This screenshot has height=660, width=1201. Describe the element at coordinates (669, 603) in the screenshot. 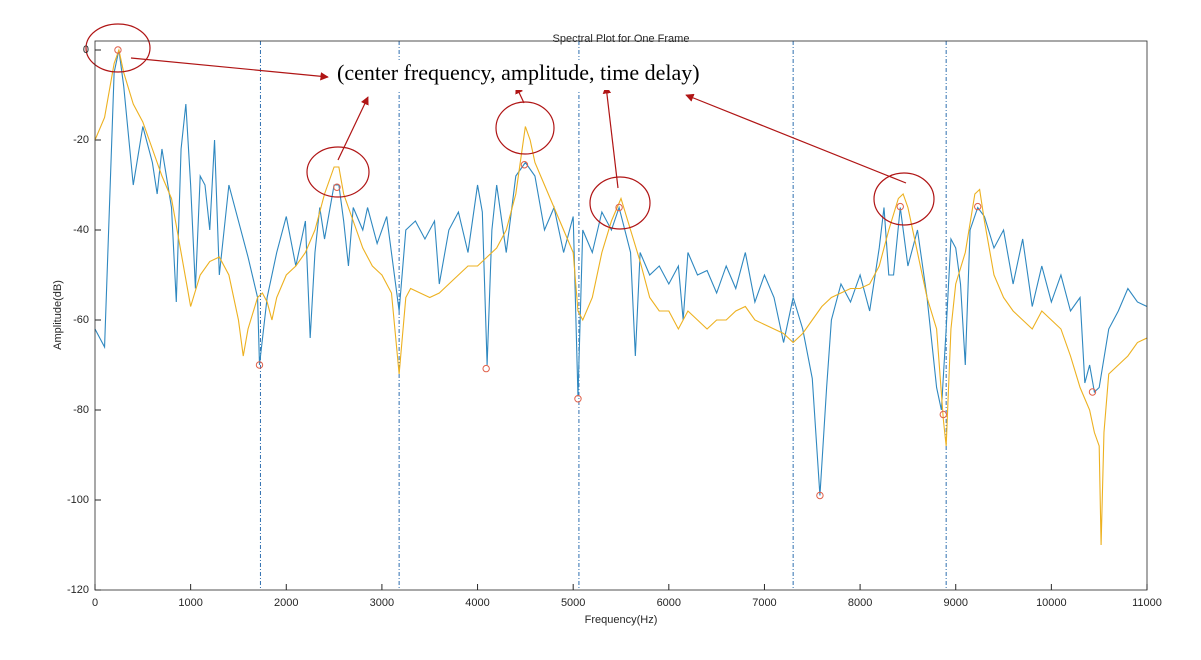

I see `x-tick-label: 6000` at that location.